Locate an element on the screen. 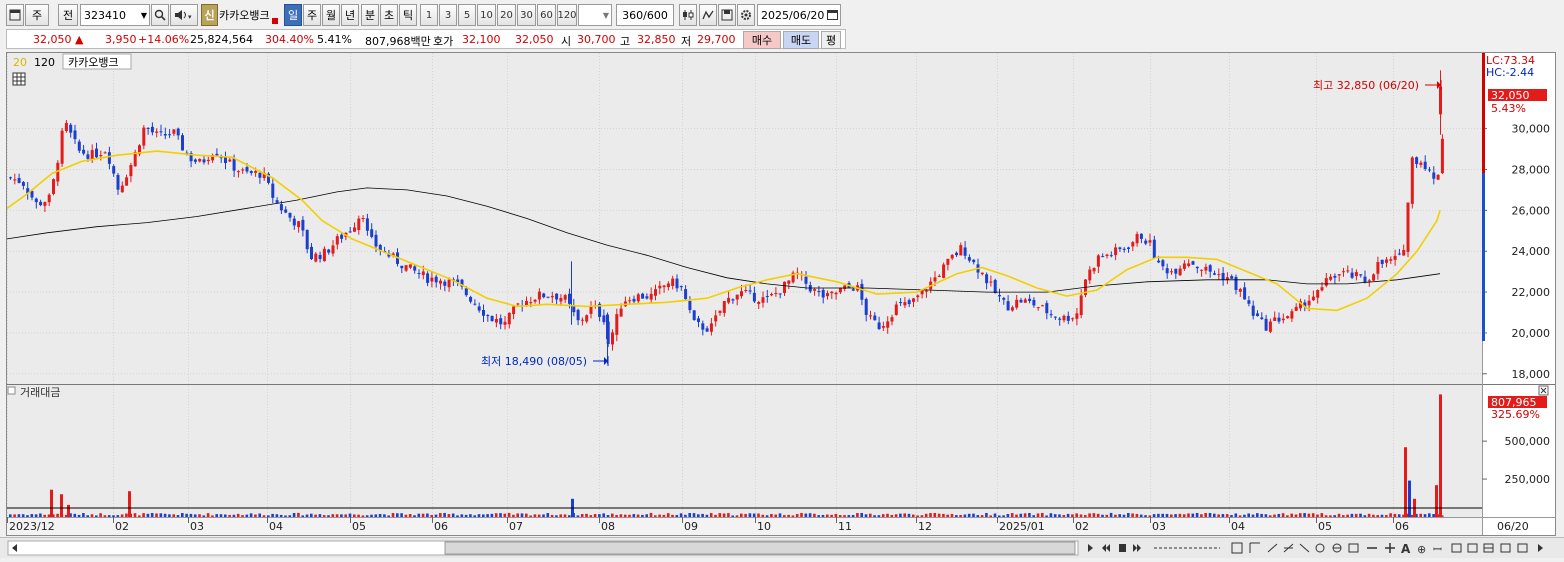  period-tab-minute: 분 is located at coordinates (370, 15).